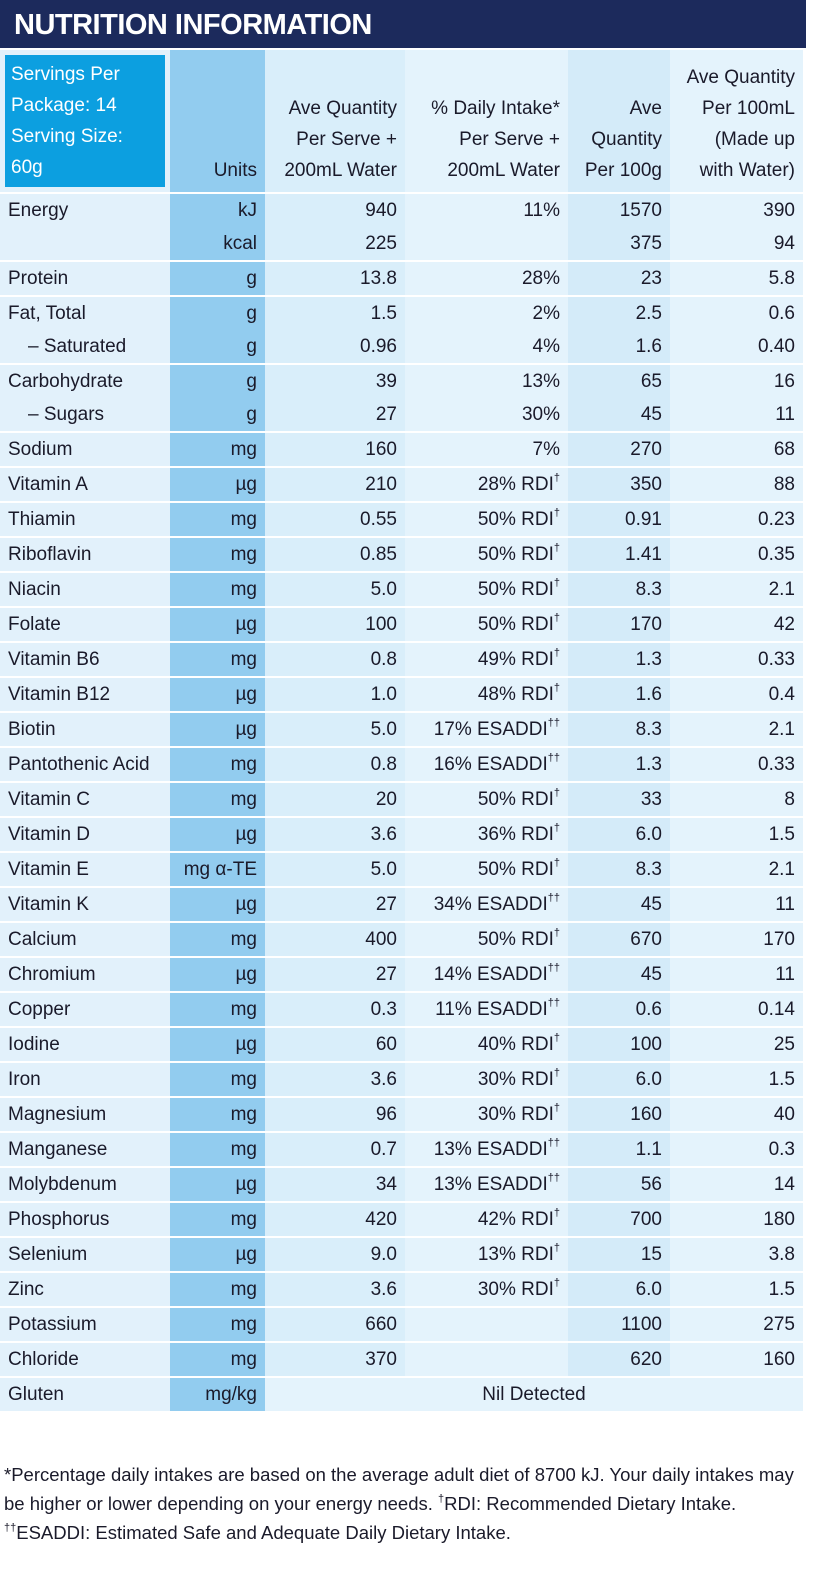 Image resolution: width=813 pixels, height=1581 pixels. What do you see at coordinates (66, 381) in the screenshot?
I see `cell-line: Carbohydrate` at bounding box center [66, 381].